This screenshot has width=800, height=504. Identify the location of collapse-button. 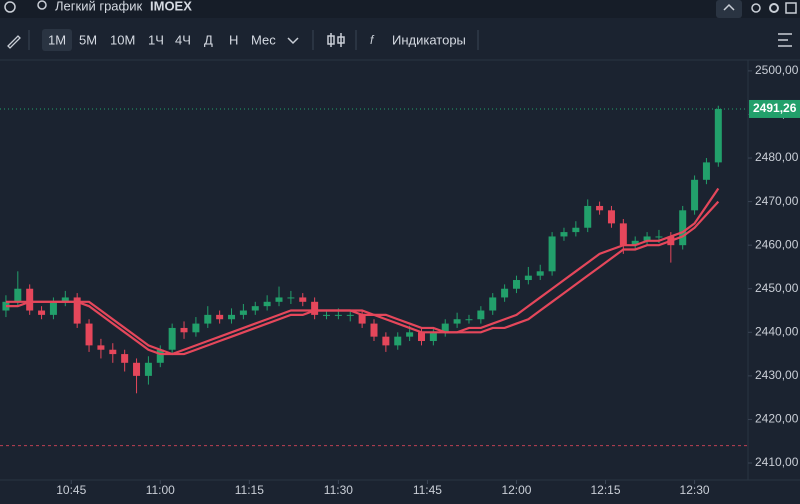
(729, 9).